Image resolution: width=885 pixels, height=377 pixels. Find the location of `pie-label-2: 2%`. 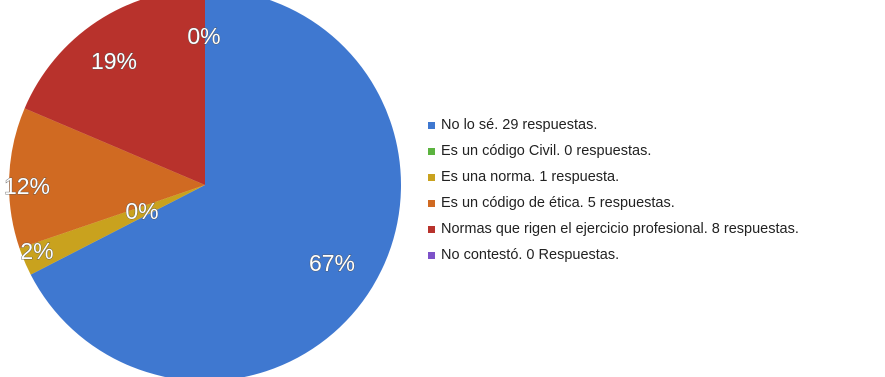

pie-label-2: 2% is located at coordinates (36, 251).